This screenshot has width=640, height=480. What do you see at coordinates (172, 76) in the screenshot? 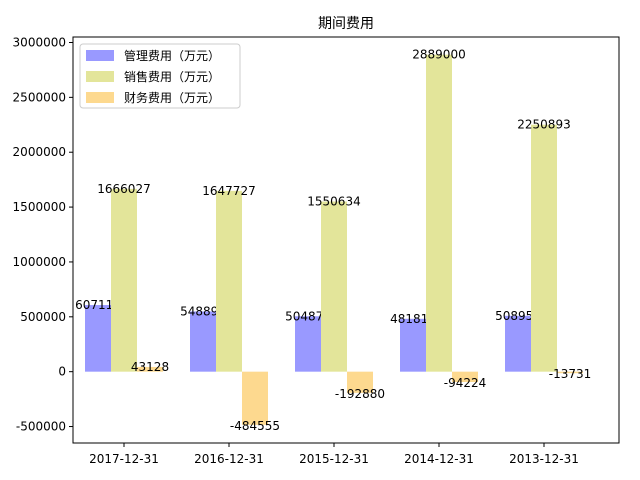
I see `legend-label: 销售费用（万元）` at bounding box center [172, 76].